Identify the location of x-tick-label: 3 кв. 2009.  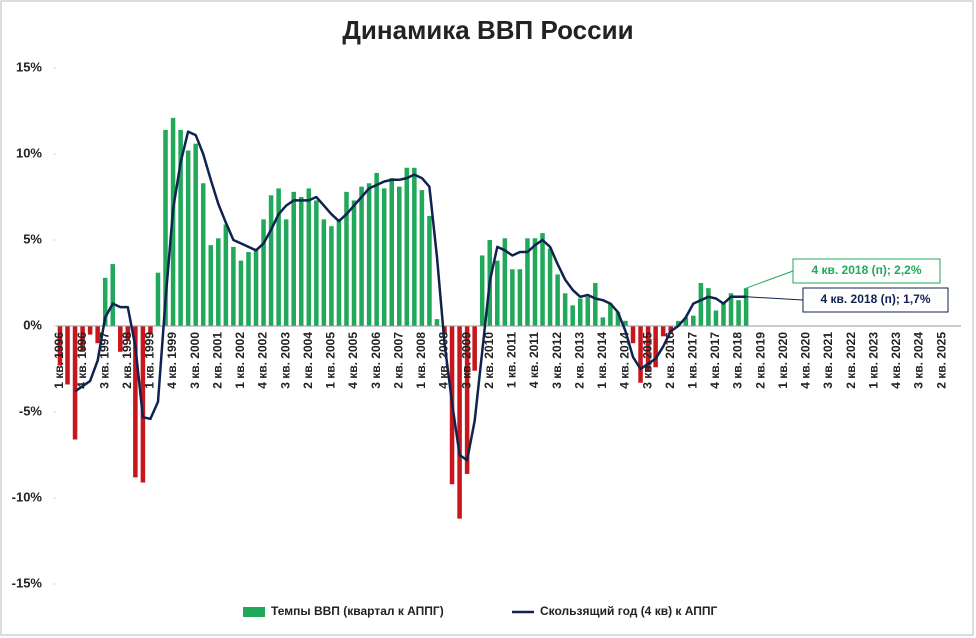
(466, 360).